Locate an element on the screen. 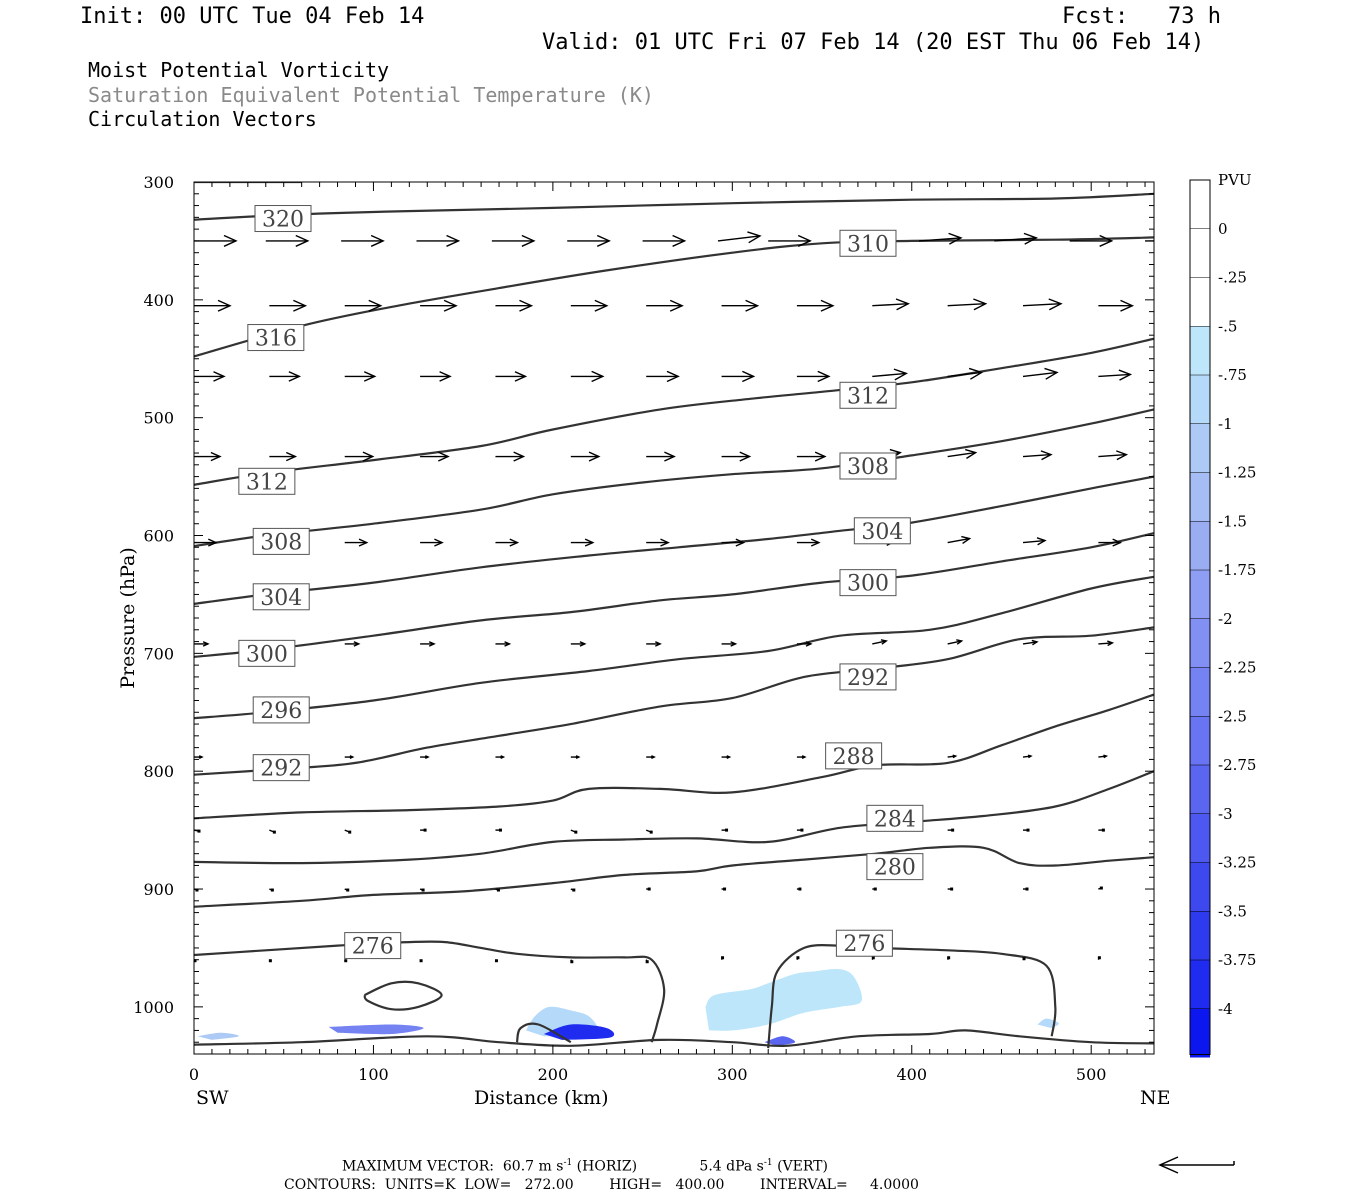 This screenshot has width=1350, height=1200. contour-label: 280 is located at coordinates (895, 868).